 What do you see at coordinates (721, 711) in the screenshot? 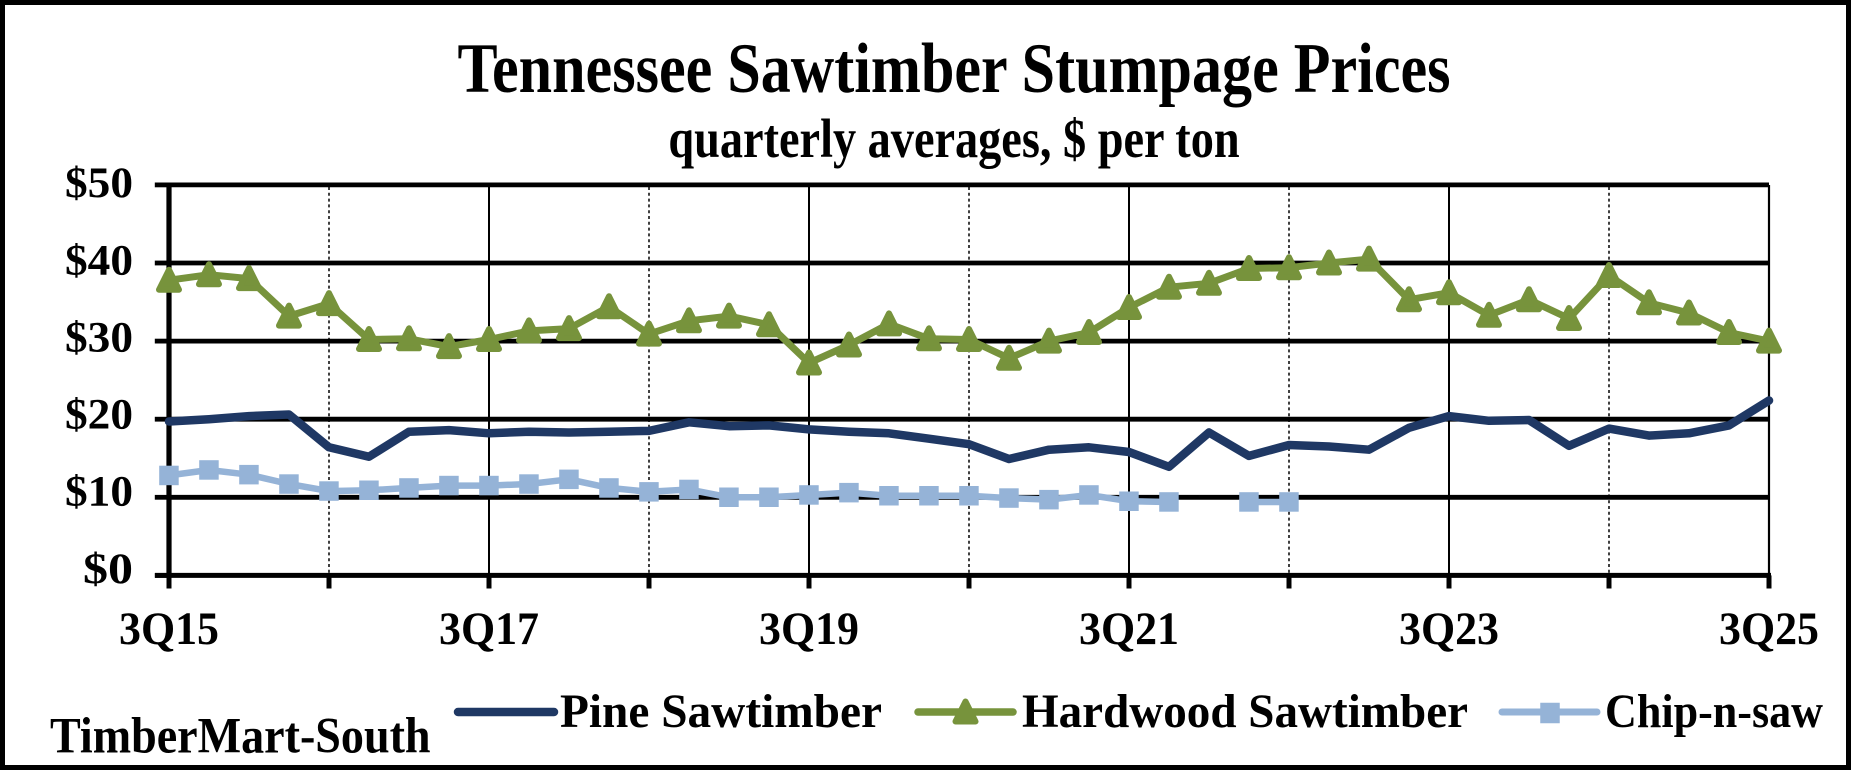
I see `svg-text: Pine Sawtimber` at bounding box center [721, 711].